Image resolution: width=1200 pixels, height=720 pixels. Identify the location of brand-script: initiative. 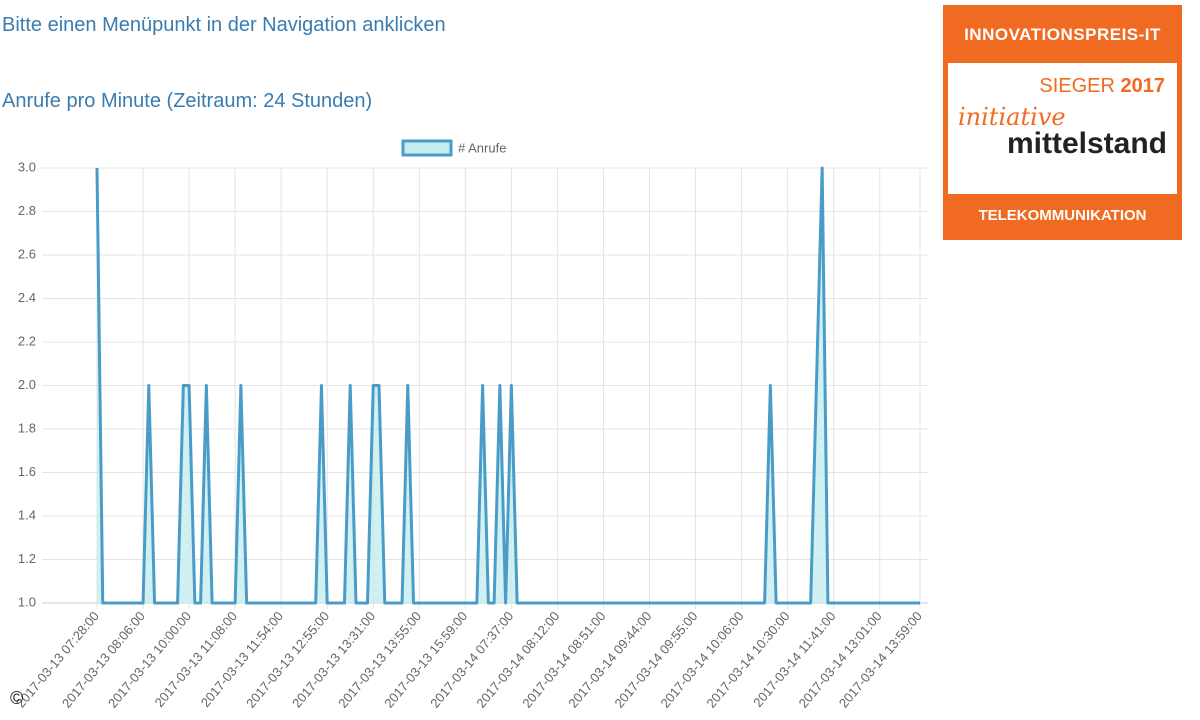
(1012, 117).